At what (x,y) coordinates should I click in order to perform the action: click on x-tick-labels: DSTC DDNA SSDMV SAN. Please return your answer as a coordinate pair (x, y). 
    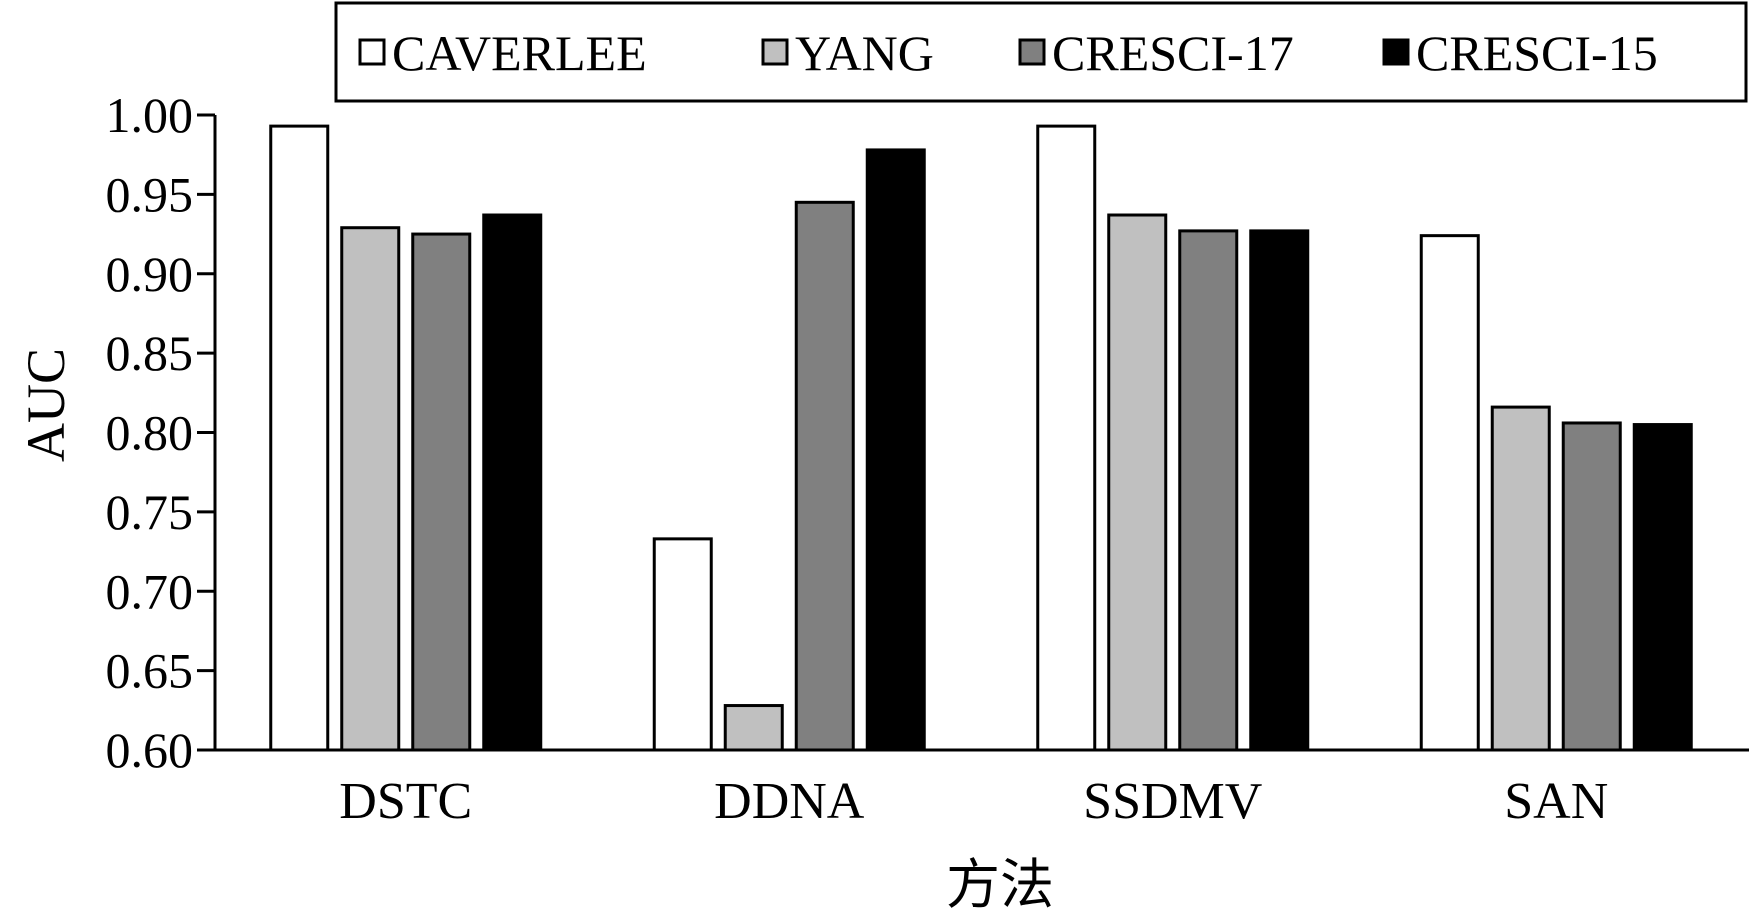
    Looking at the image, I should click on (973, 801).